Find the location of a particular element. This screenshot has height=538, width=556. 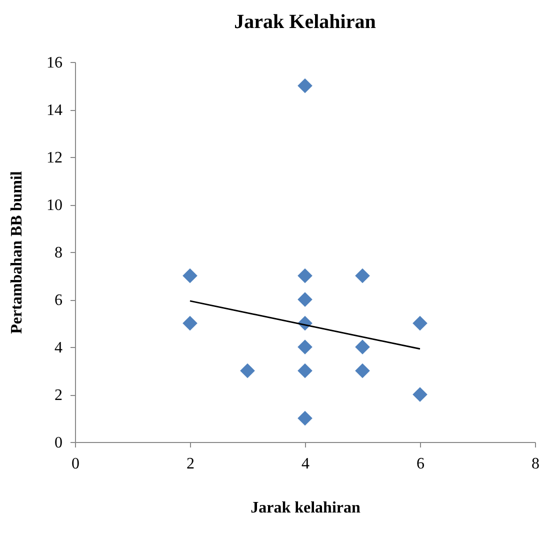

chart-title: Jarak Kelahiran is located at coordinates (305, 22).